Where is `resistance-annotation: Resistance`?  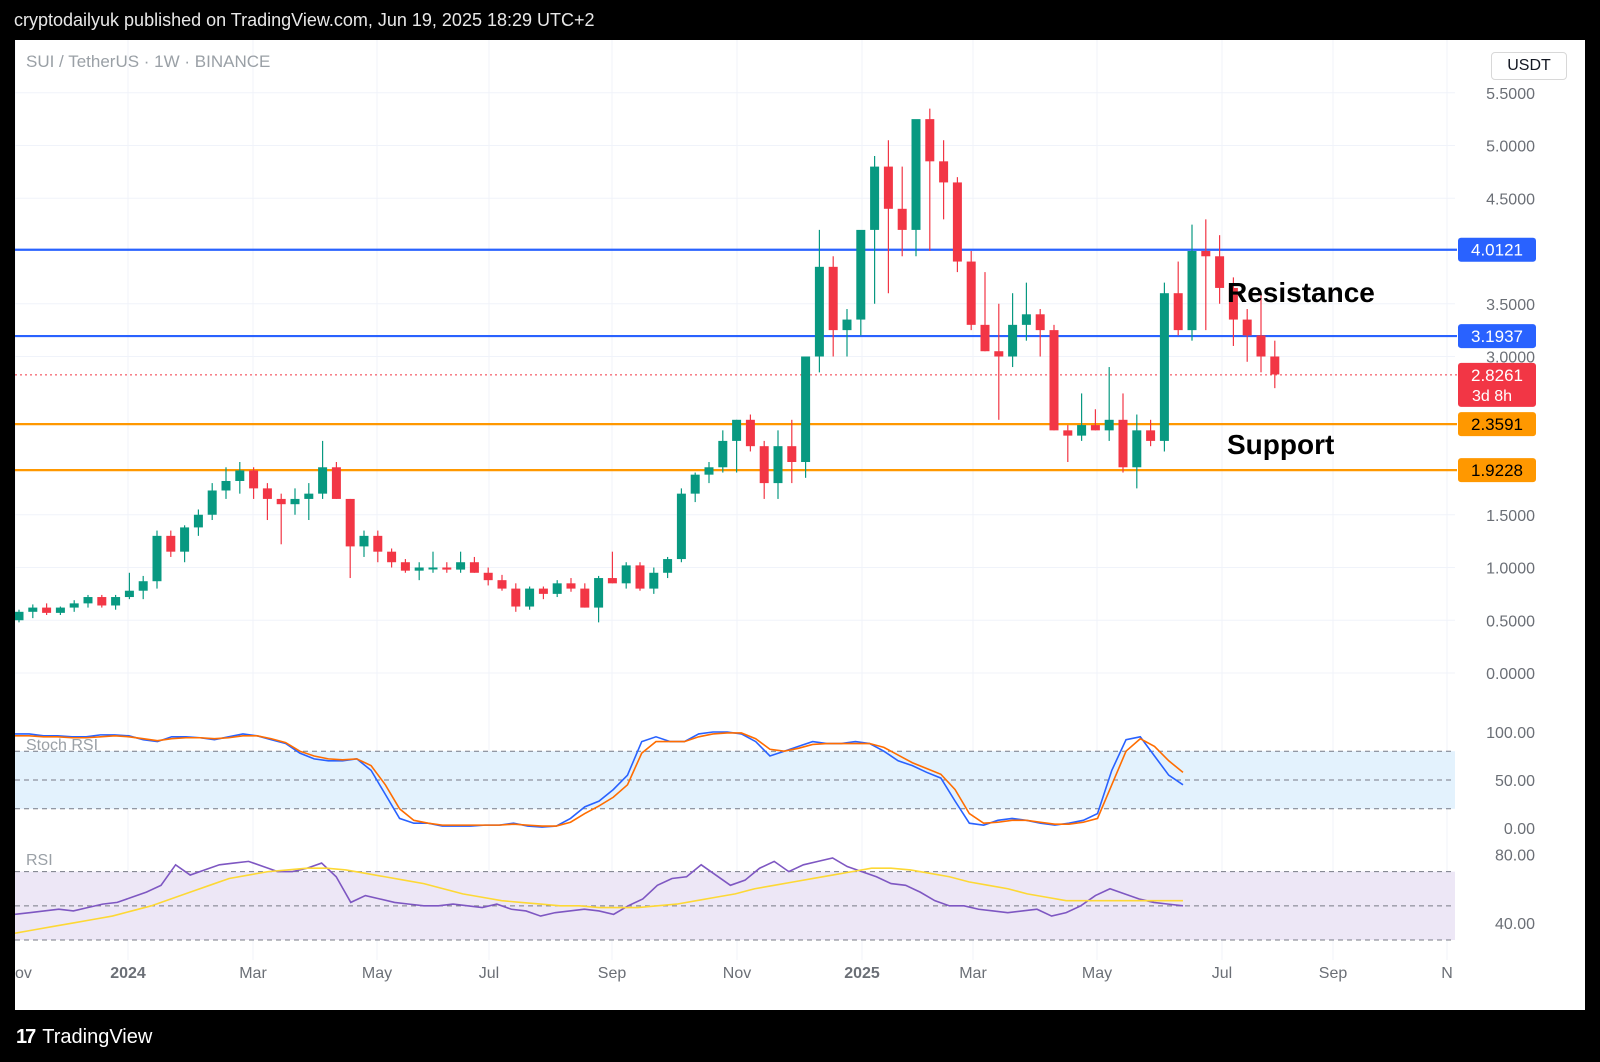
resistance-annotation: Resistance is located at coordinates (1301, 292).